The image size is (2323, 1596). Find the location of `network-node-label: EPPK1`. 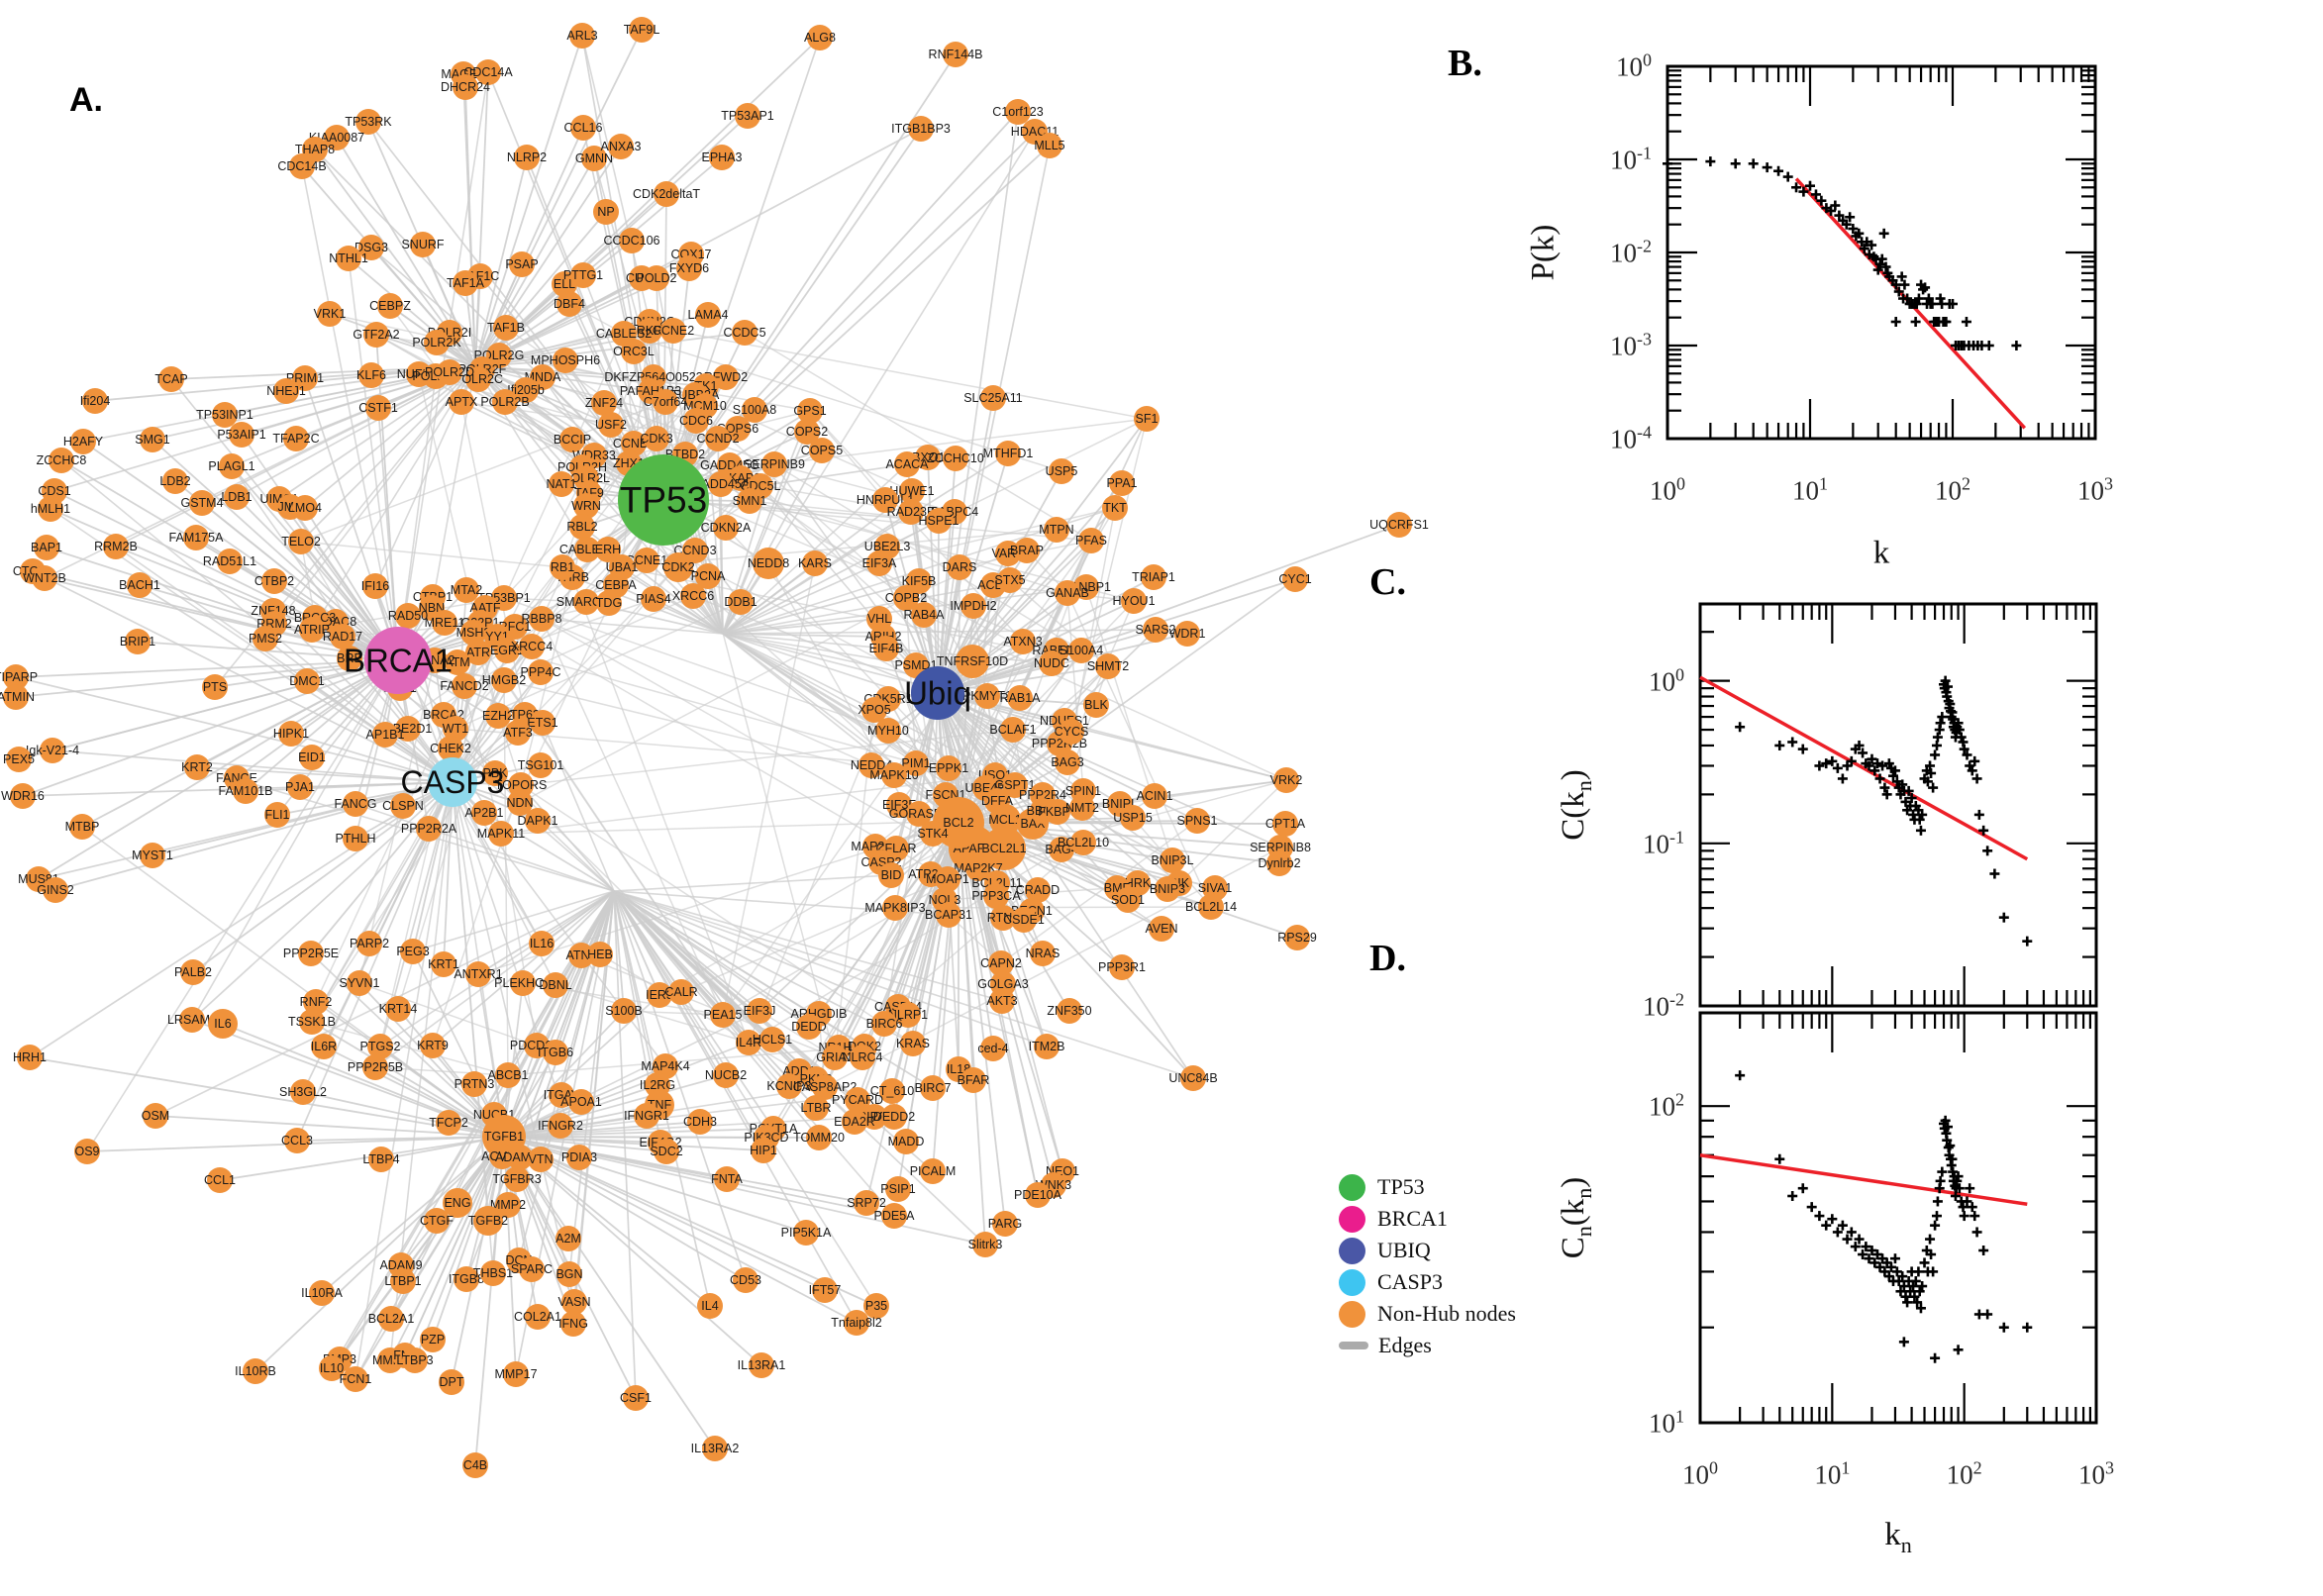

network-node-label: EPPK1 is located at coordinates (949, 768).